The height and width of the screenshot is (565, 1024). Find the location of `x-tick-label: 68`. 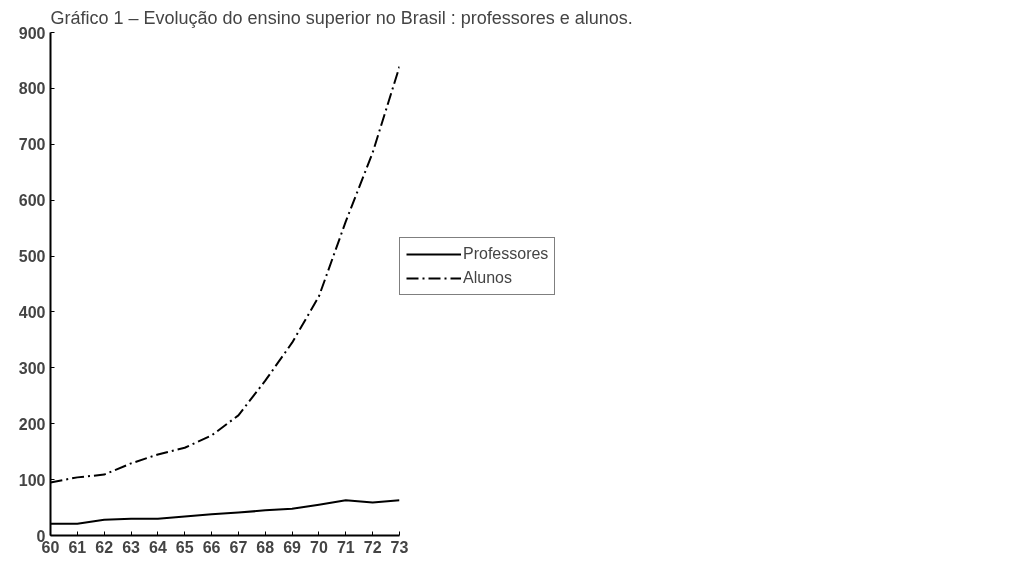

x-tick-label: 68 is located at coordinates (265, 547).